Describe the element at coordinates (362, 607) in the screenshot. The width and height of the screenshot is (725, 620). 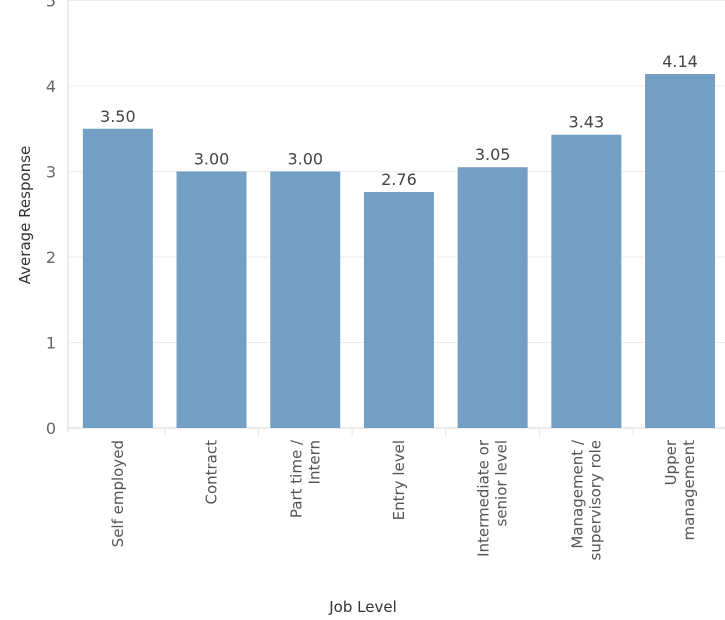
I see `x-axis-title: Job Level` at that location.